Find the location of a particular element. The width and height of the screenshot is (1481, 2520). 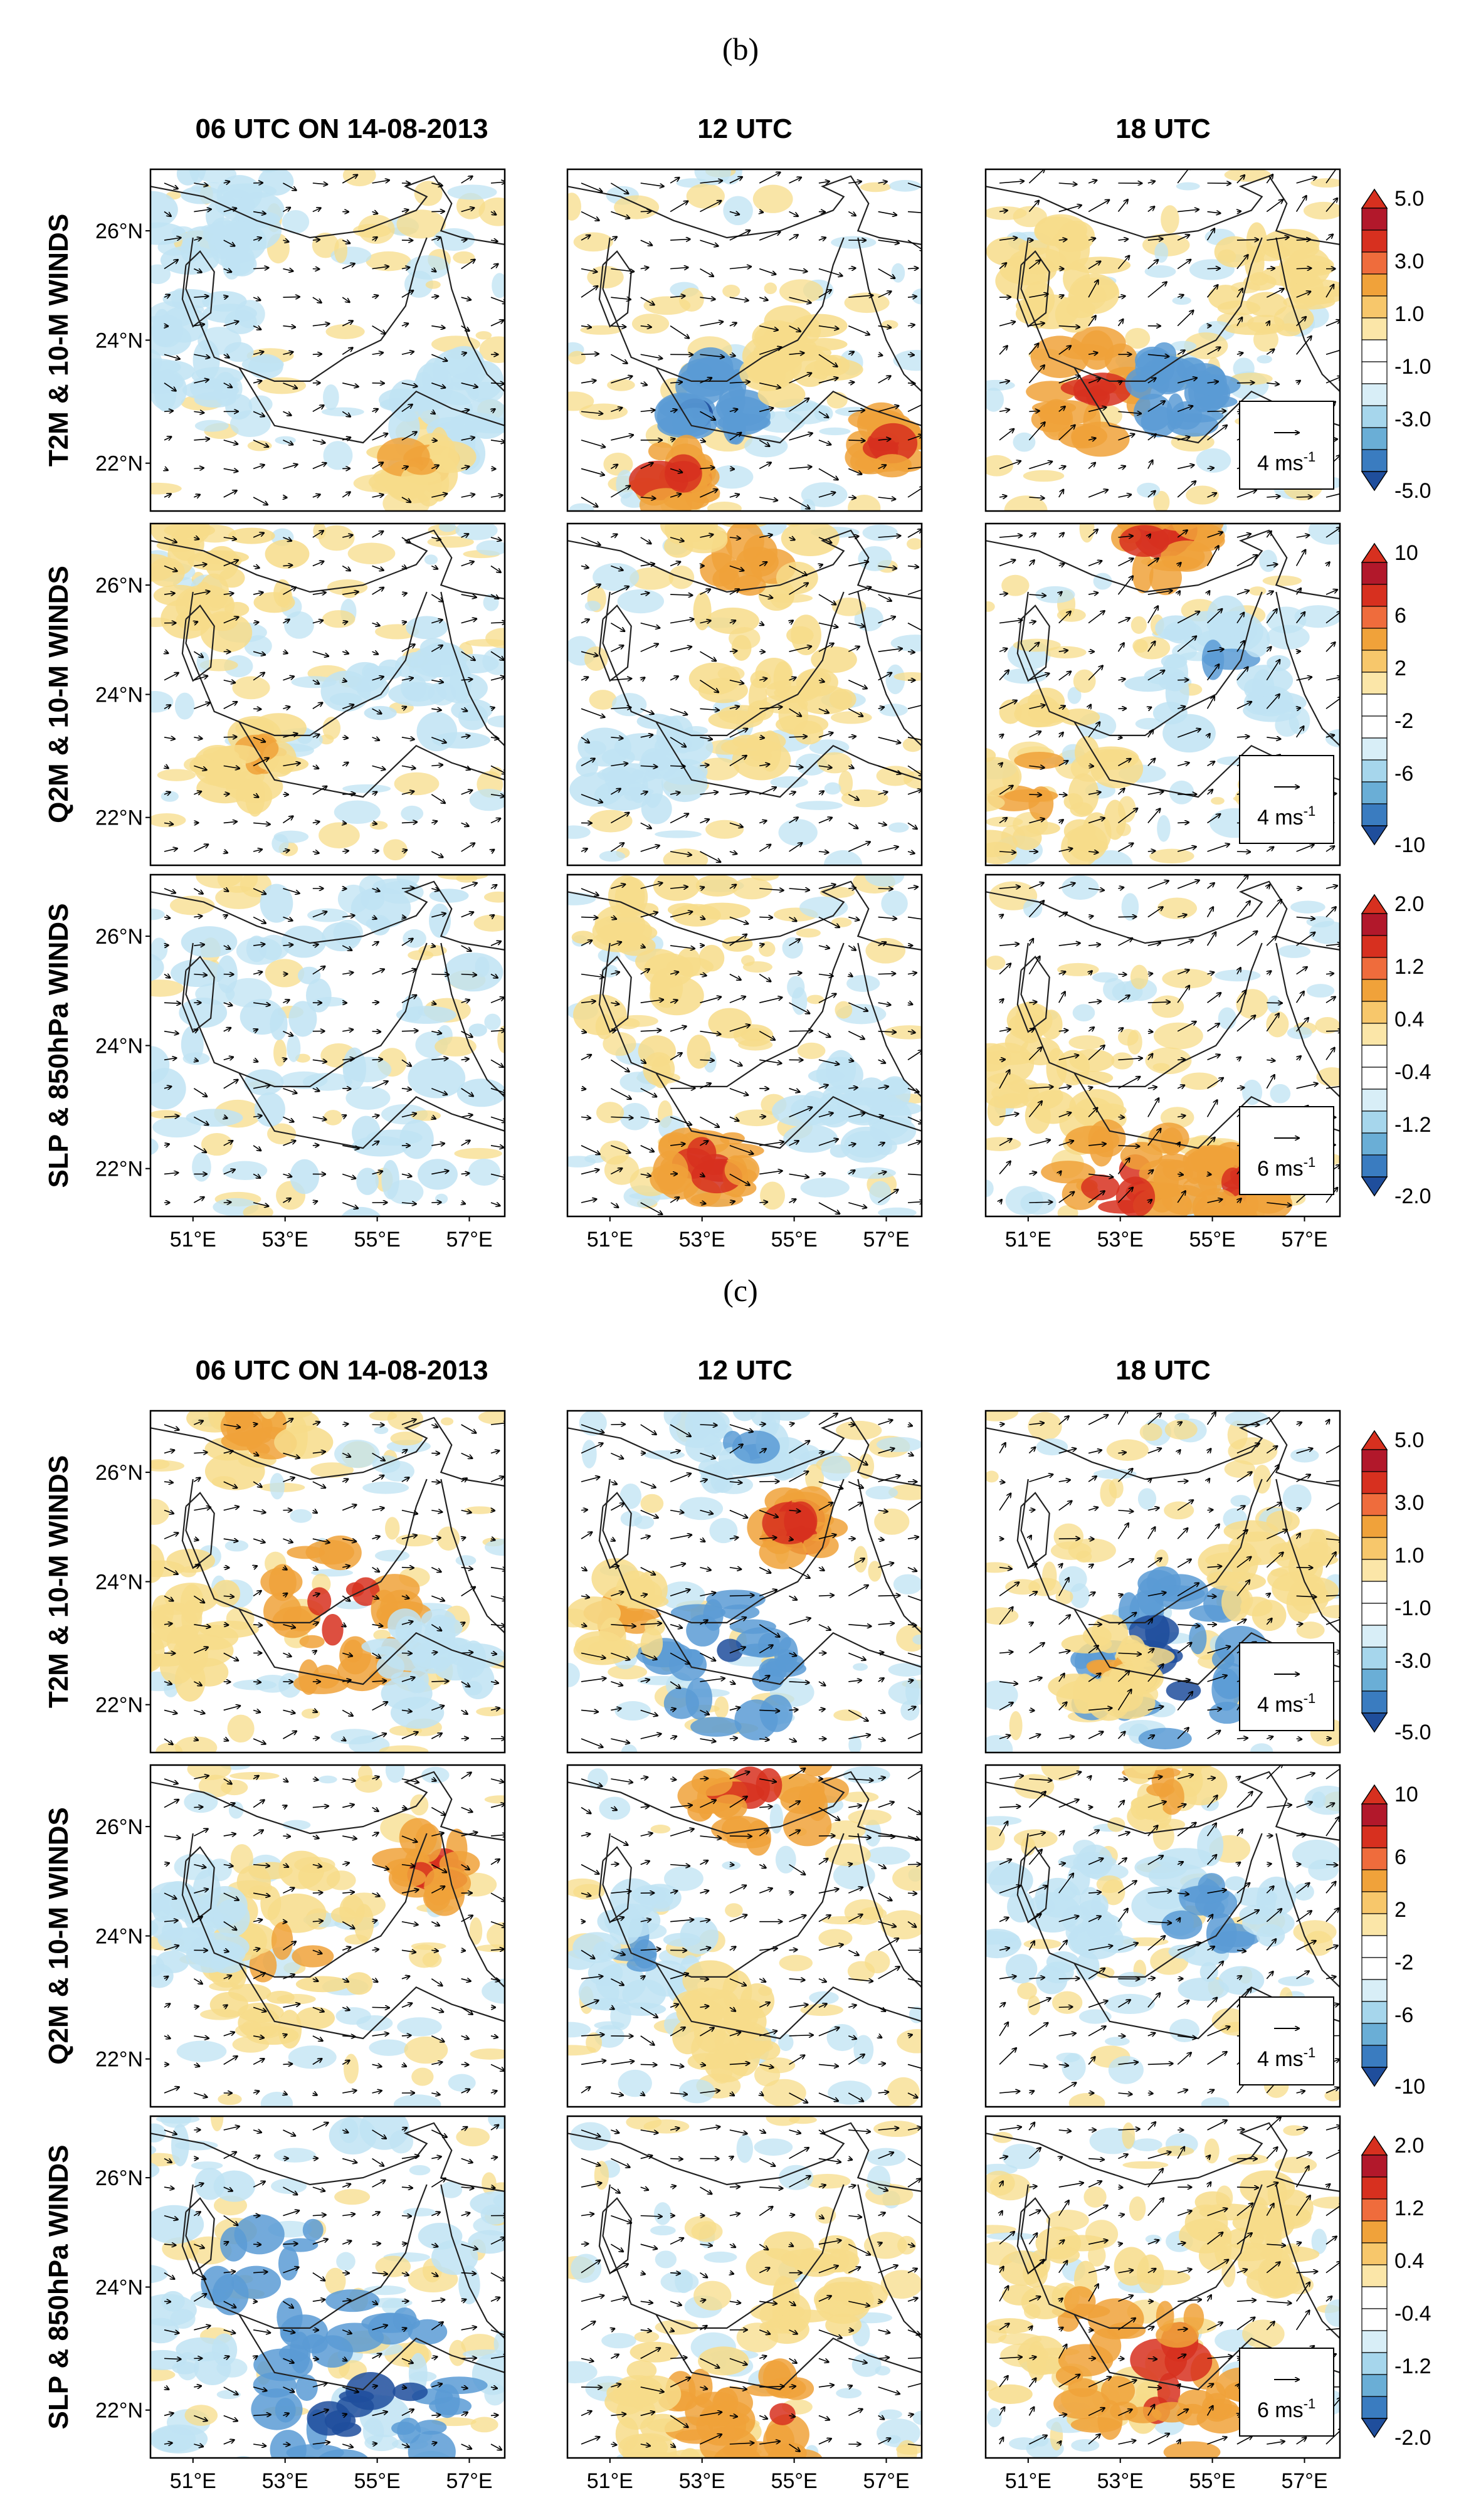

colorbar-tick-label: -2.0 is located at coordinates (1412, 1196).